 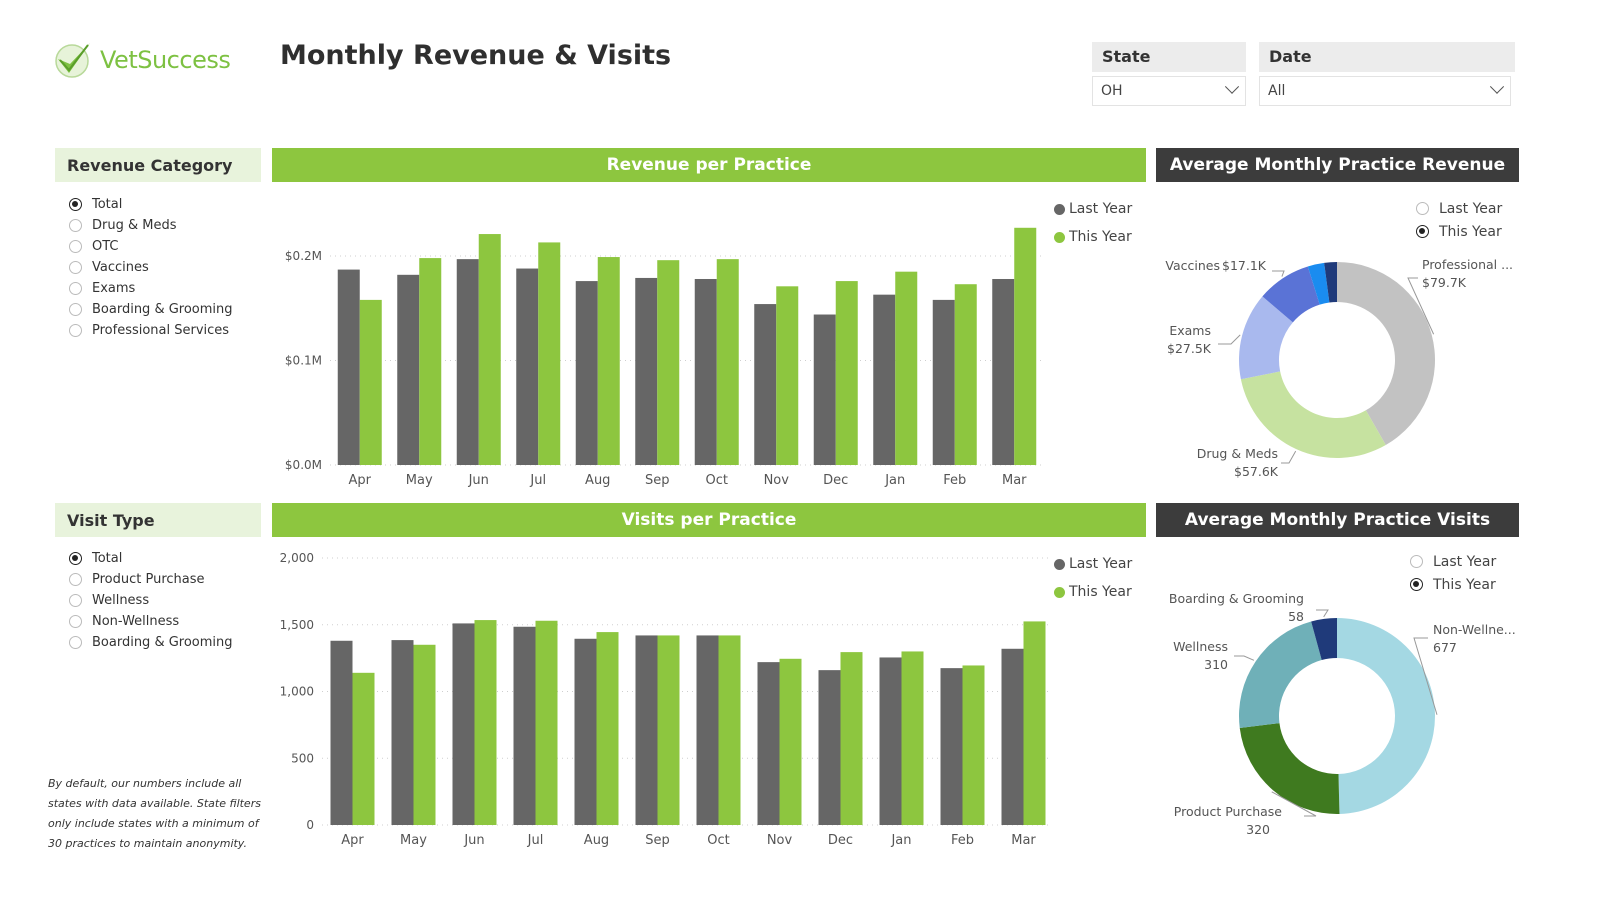 I want to click on x-tick-label: Apr, so click(x=360, y=480).